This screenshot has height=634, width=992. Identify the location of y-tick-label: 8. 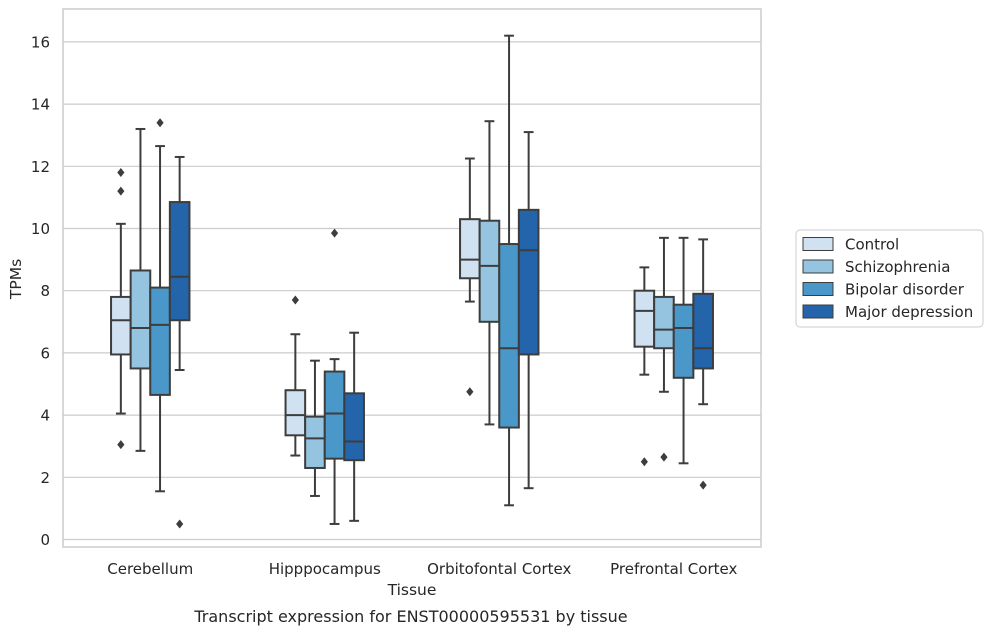
(45, 291).